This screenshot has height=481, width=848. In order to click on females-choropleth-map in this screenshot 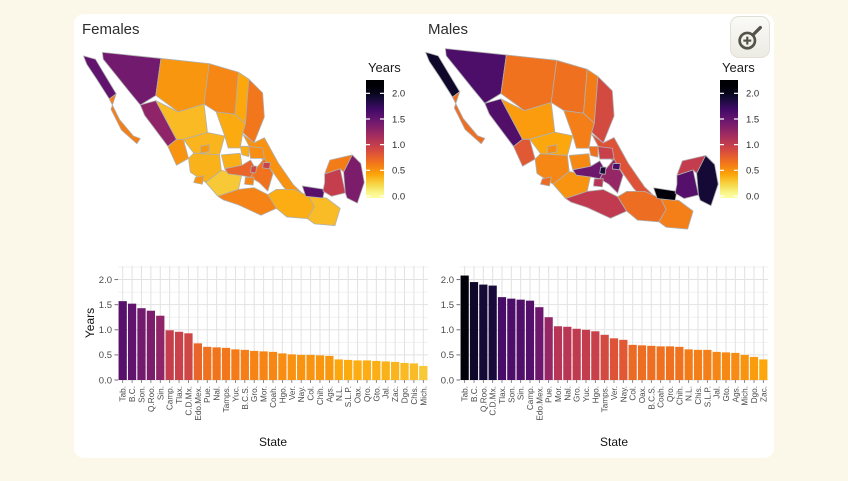, I will do `click(223, 142)`.